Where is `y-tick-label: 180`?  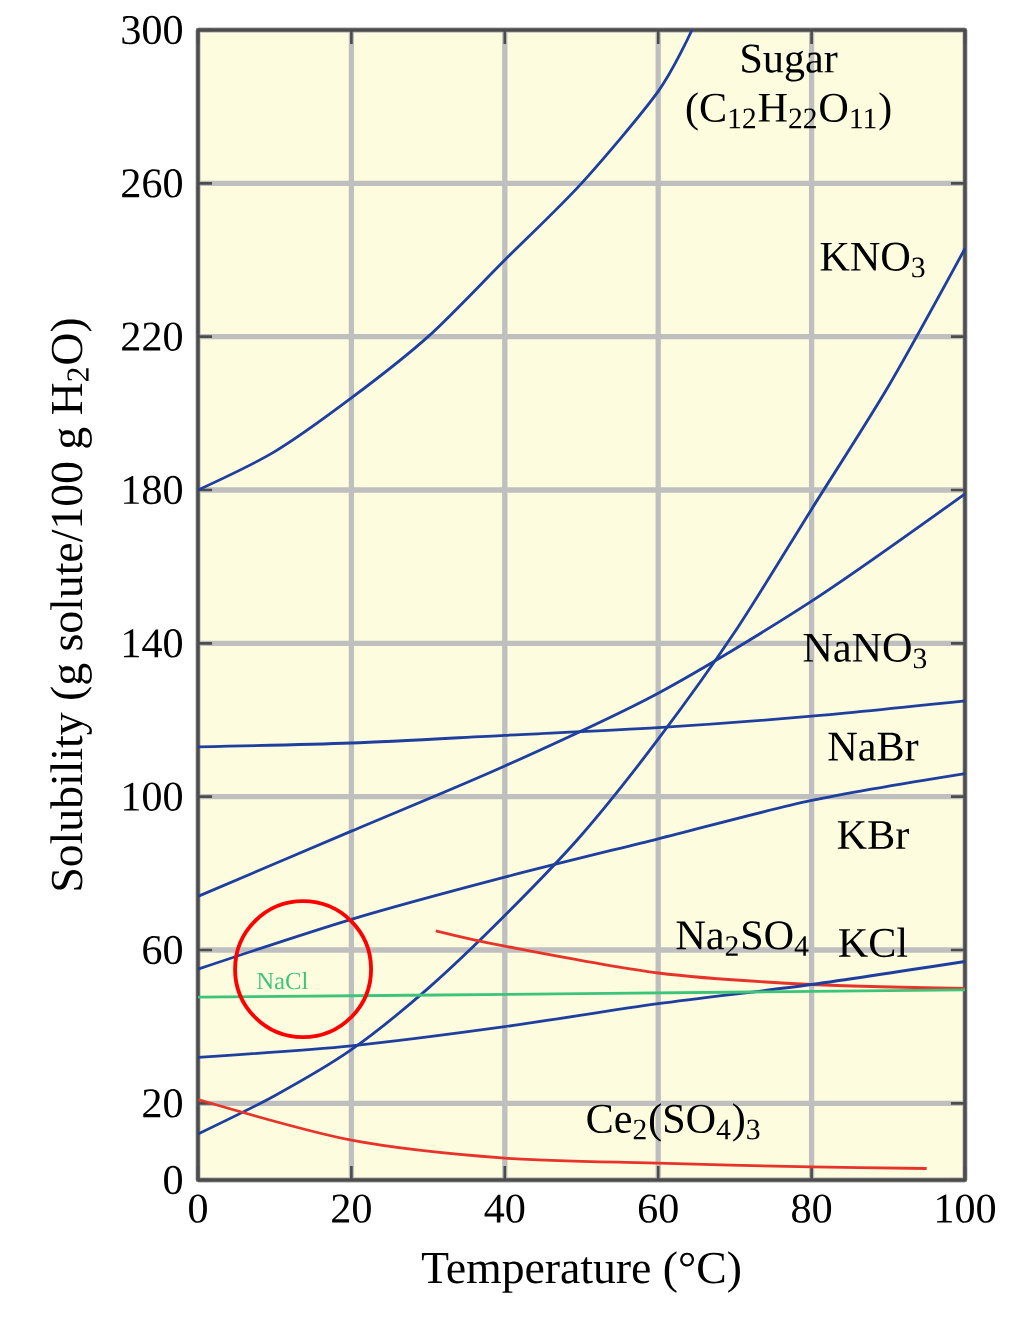 y-tick-label: 180 is located at coordinates (153, 490).